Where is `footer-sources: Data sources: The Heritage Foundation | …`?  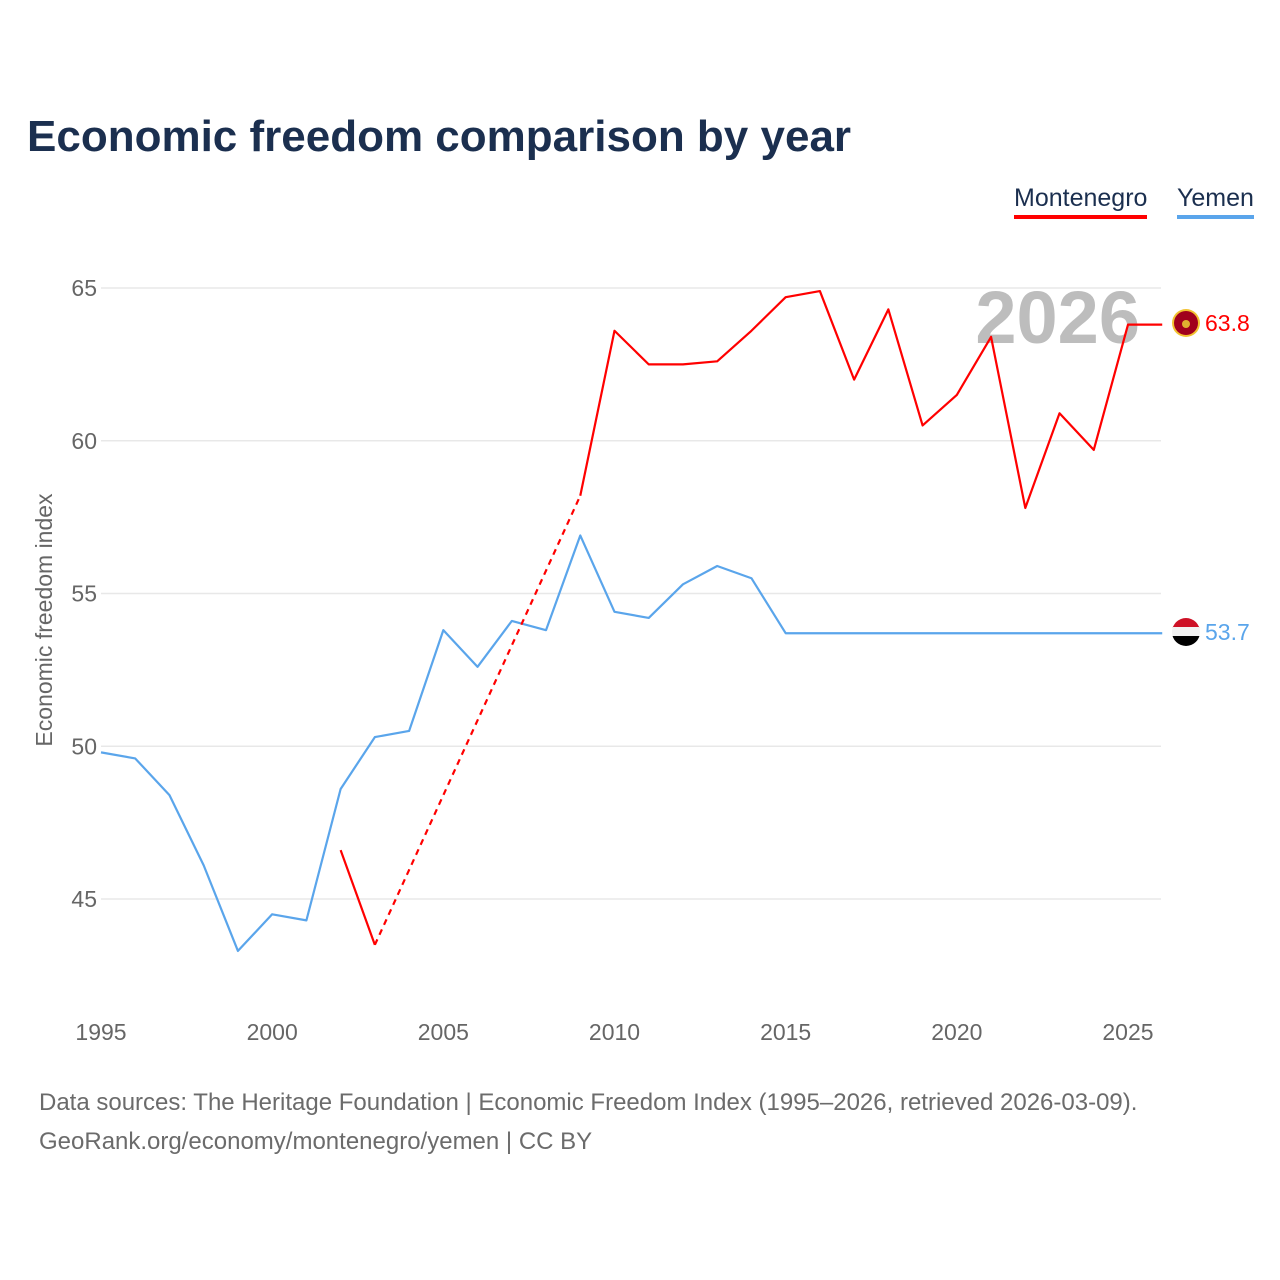 footer-sources: Data sources: The Heritage Foundation | … is located at coordinates (588, 1102).